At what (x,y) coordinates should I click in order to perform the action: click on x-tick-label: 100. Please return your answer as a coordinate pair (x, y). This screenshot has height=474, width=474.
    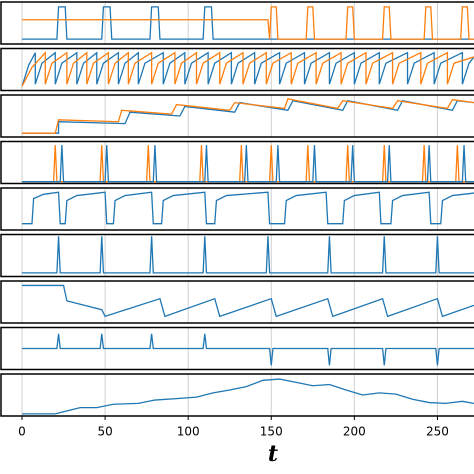
    Looking at the image, I should click on (188, 432).